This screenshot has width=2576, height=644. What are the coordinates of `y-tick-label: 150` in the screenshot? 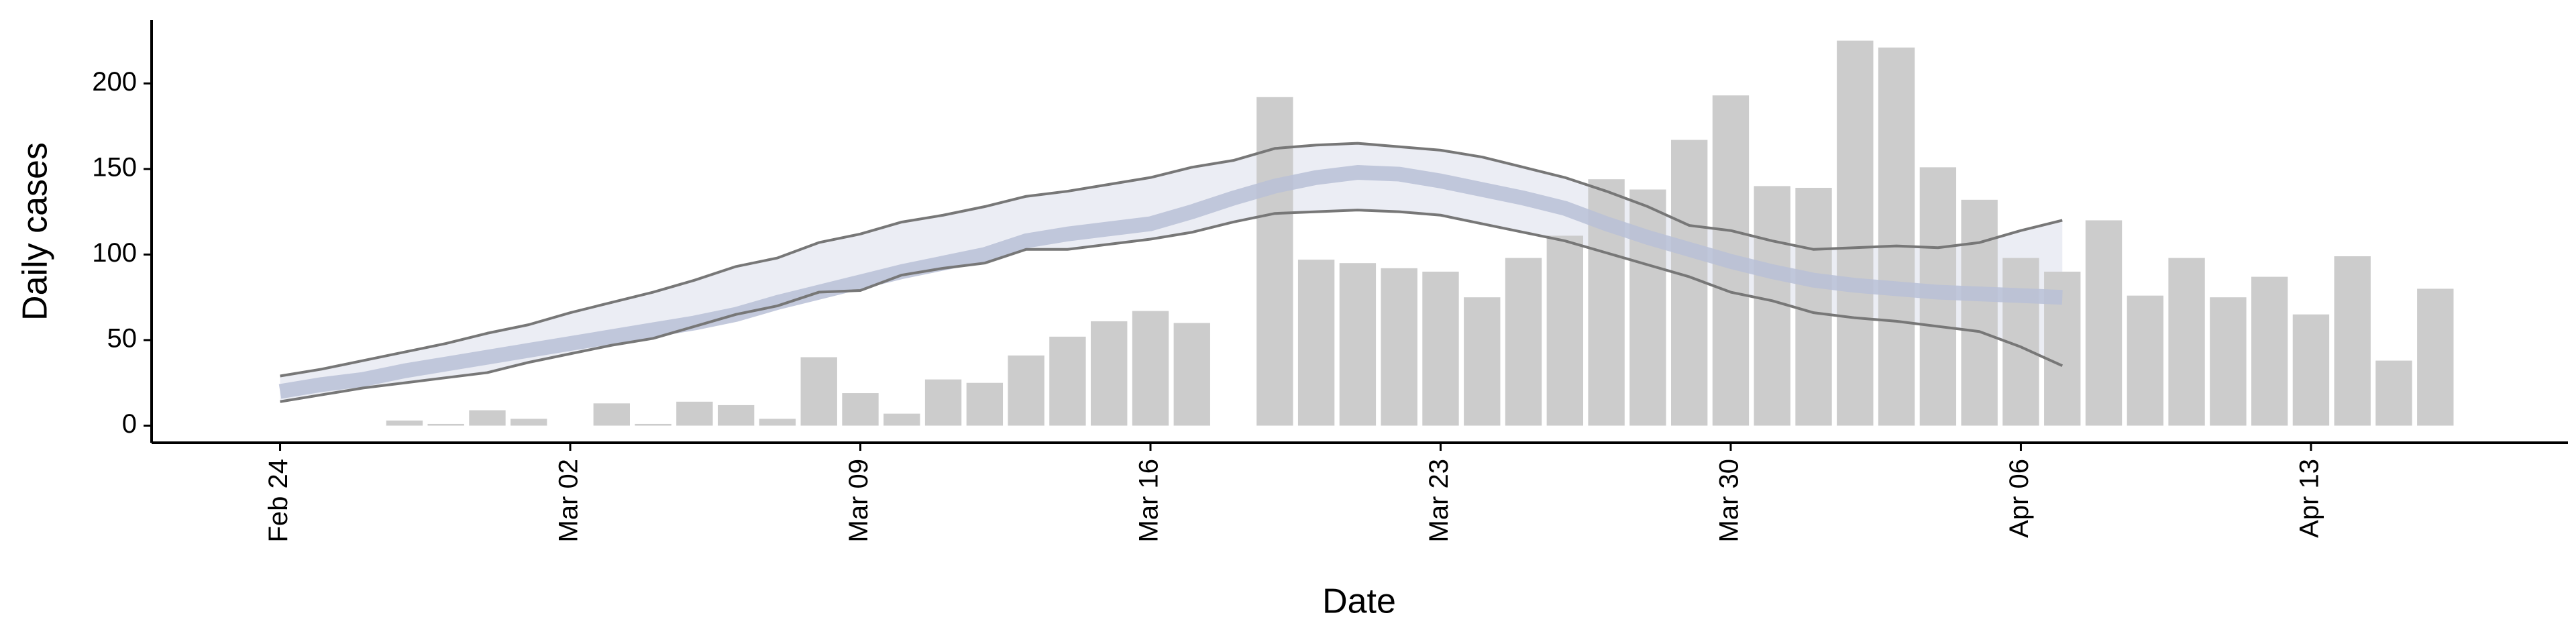 It's located at (114, 167).